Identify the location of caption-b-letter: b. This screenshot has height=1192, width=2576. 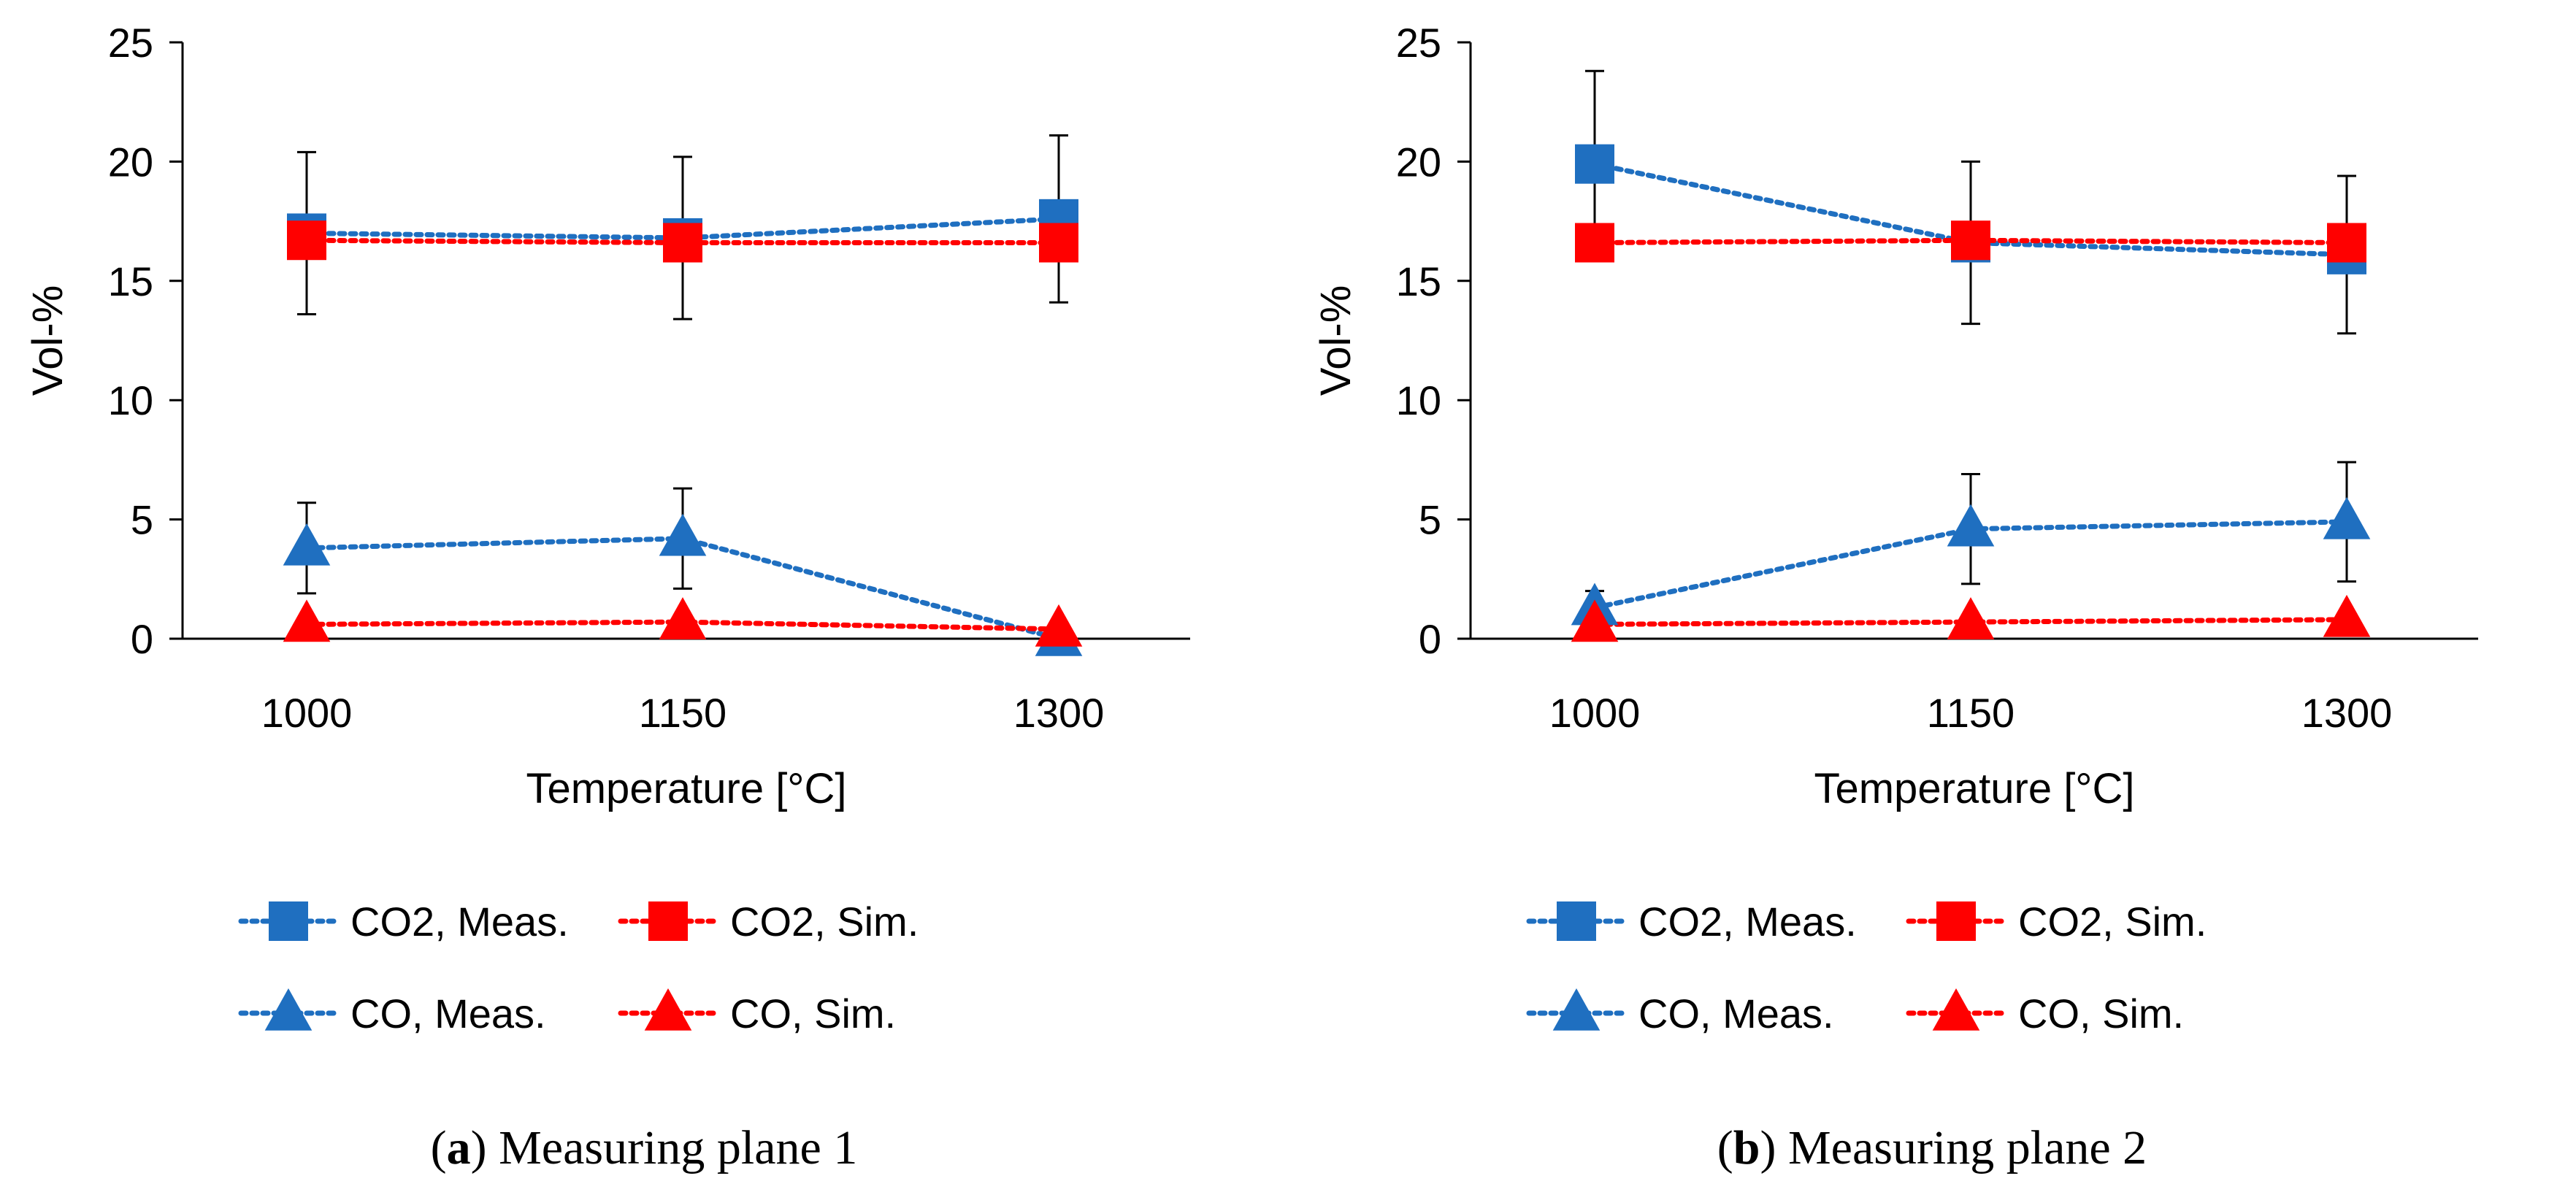
(1746, 1147).